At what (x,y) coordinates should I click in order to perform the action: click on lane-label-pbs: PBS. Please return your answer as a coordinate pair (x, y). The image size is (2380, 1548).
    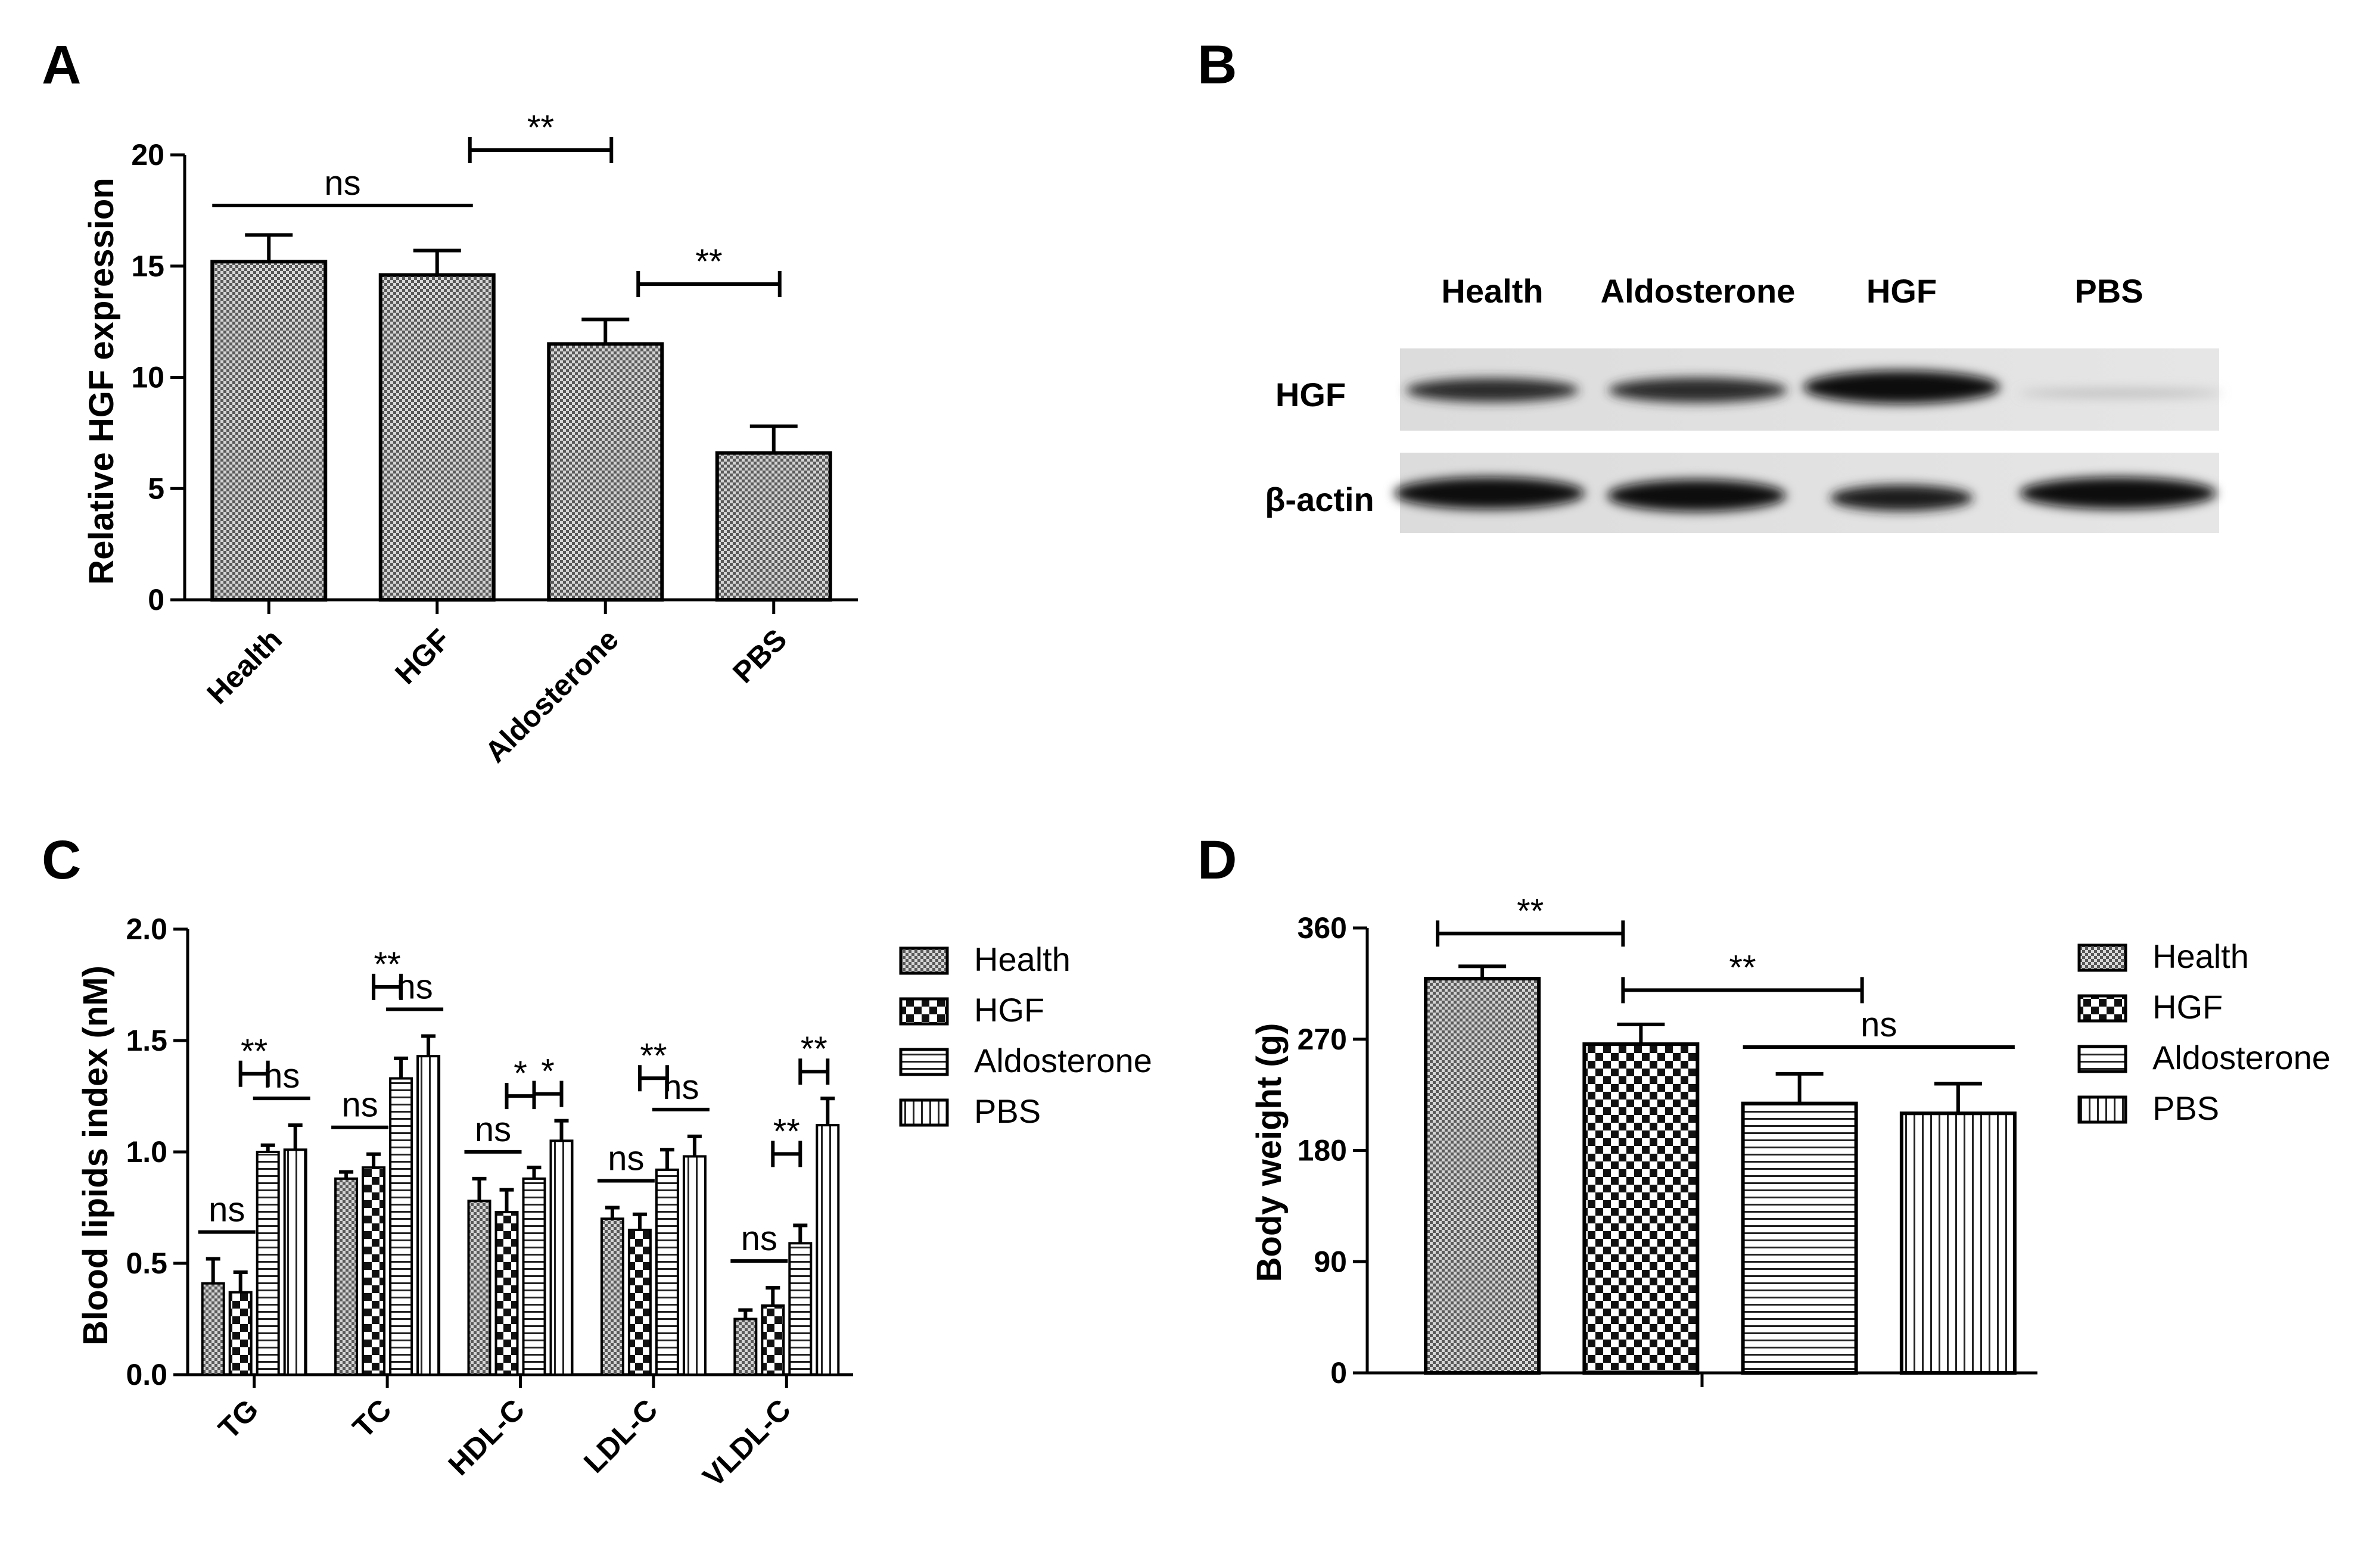
    Looking at the image, I should click on (2108, 291).